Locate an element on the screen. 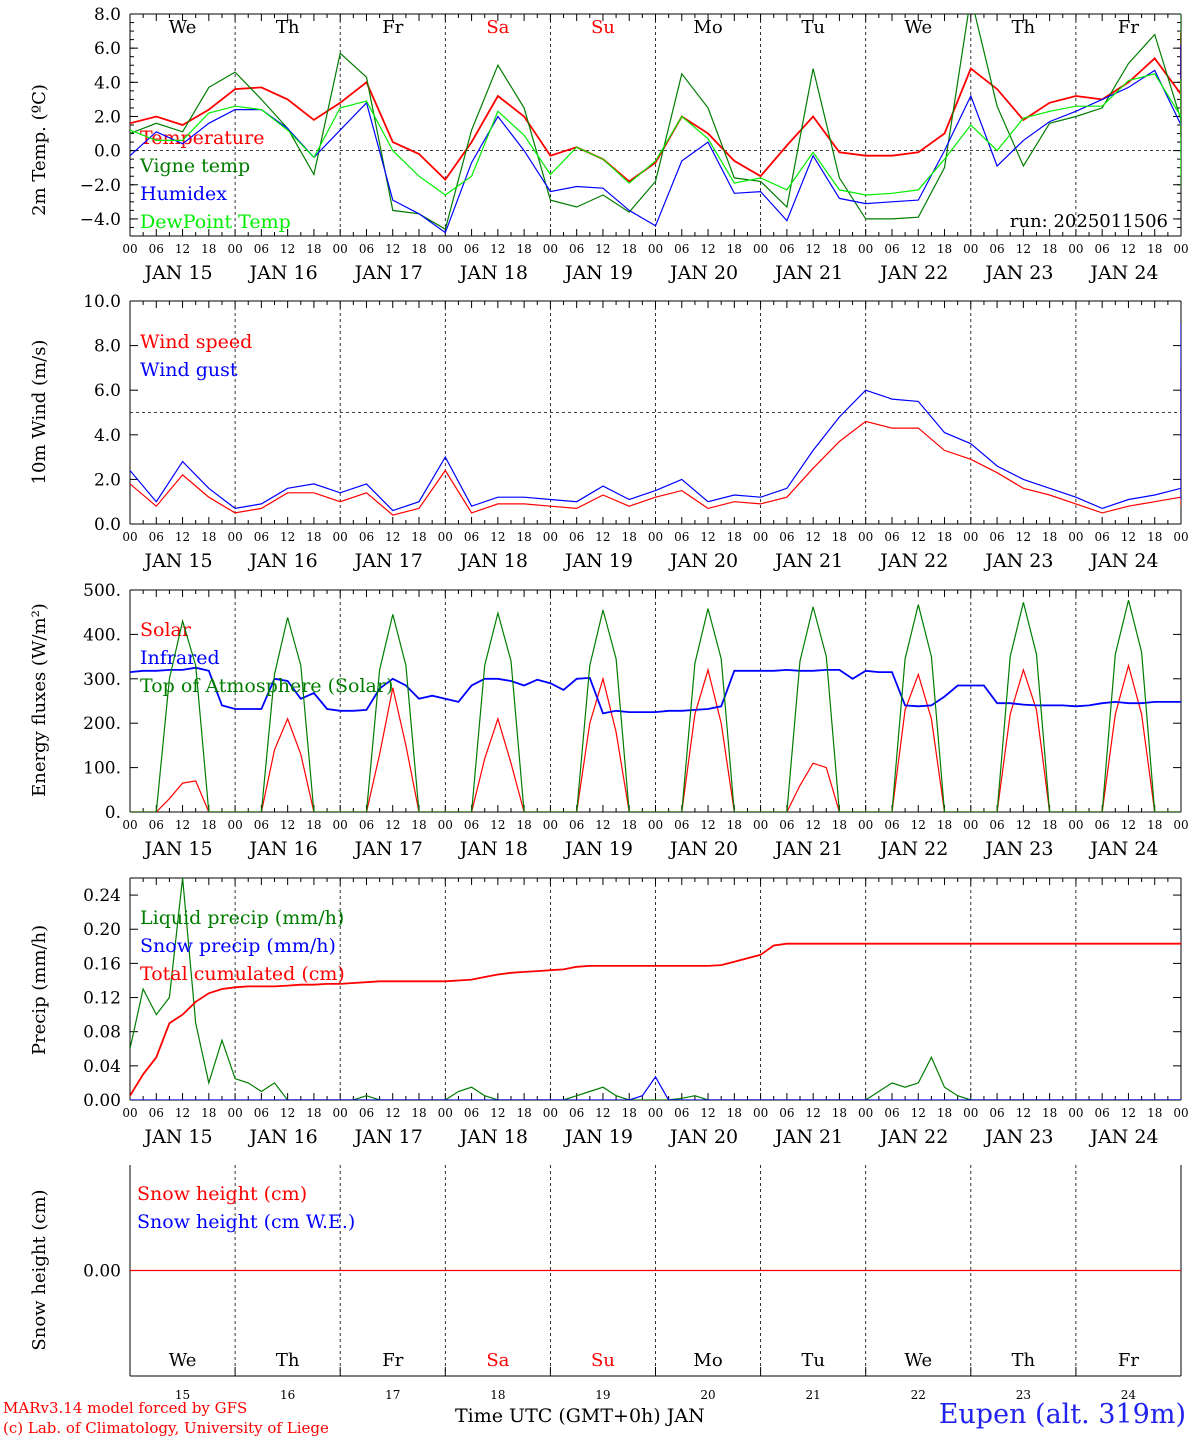 Image resolution: width=1194 pixels, height=1440 pixels. series-line-temperature is located at coordinates (655, 107).